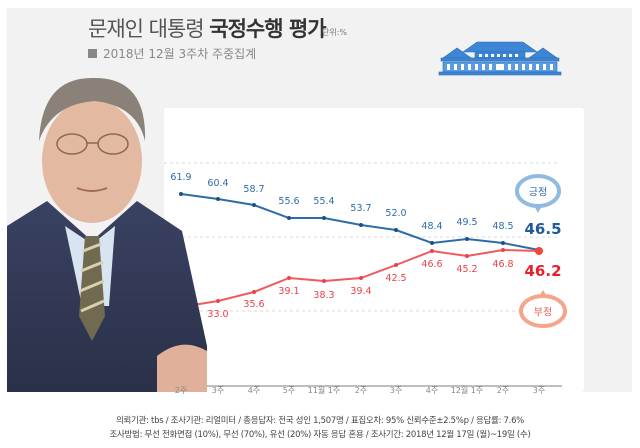 The width and height of the screenshot is (640, 448). Describe the element at coordinates (361, 208) in the screenshot. I see `positive-value-label: 53.7` at that location.